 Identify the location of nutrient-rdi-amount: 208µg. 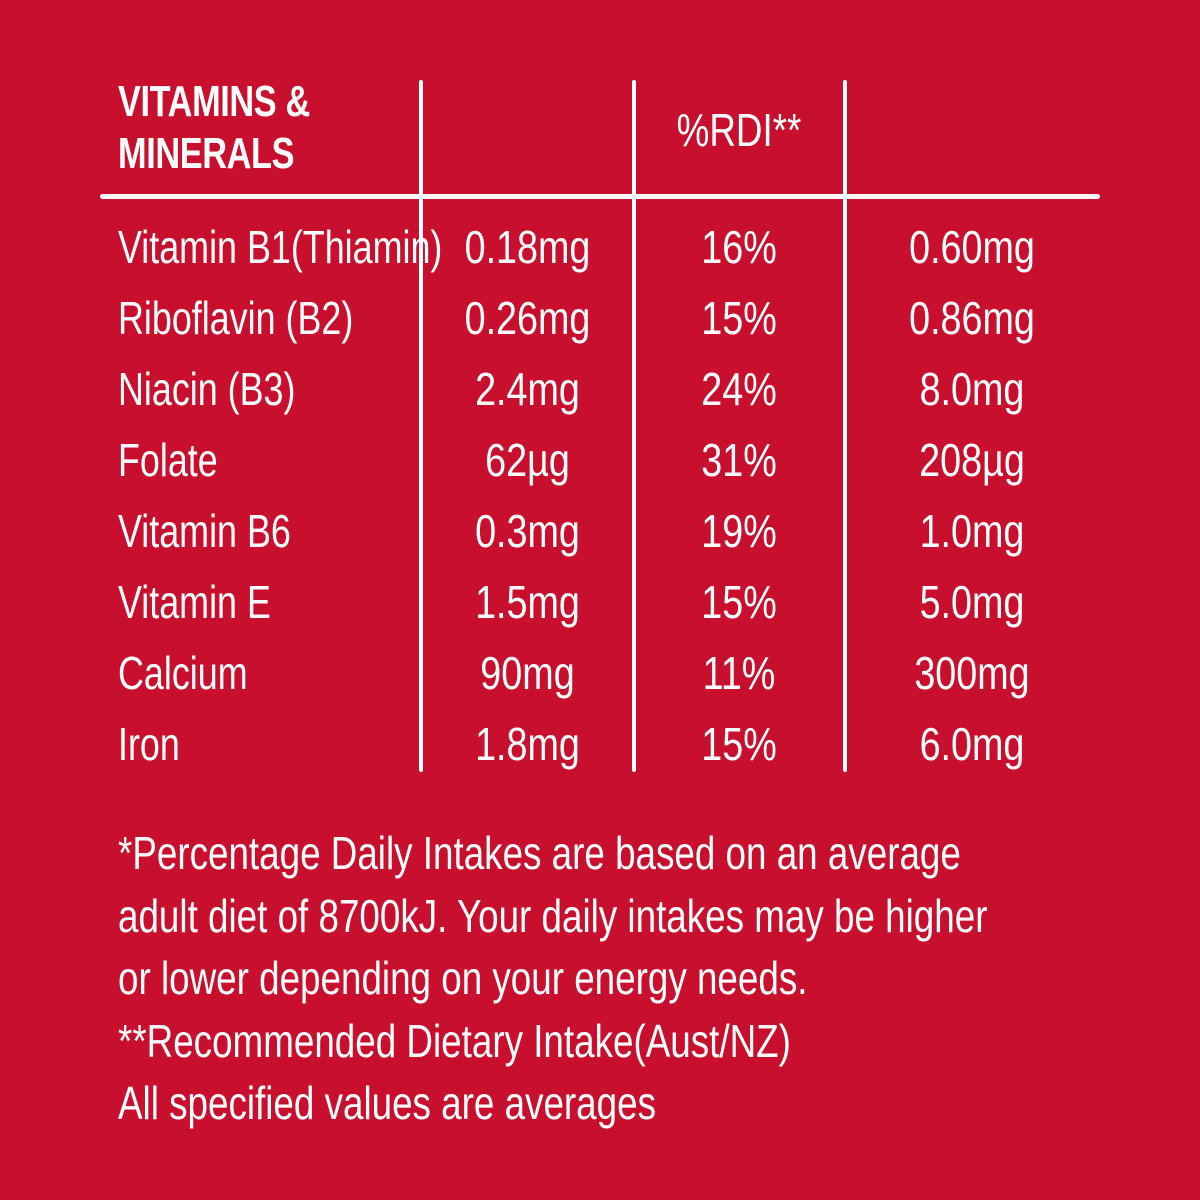
(972, 460).